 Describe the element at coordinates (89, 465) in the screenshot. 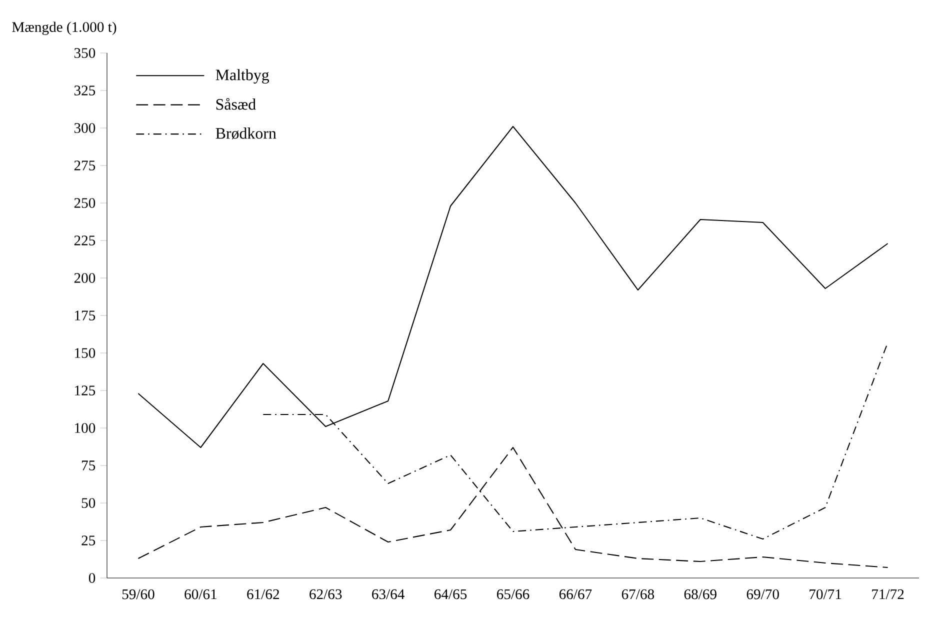

I see `y-tick-label: 75` at that location.